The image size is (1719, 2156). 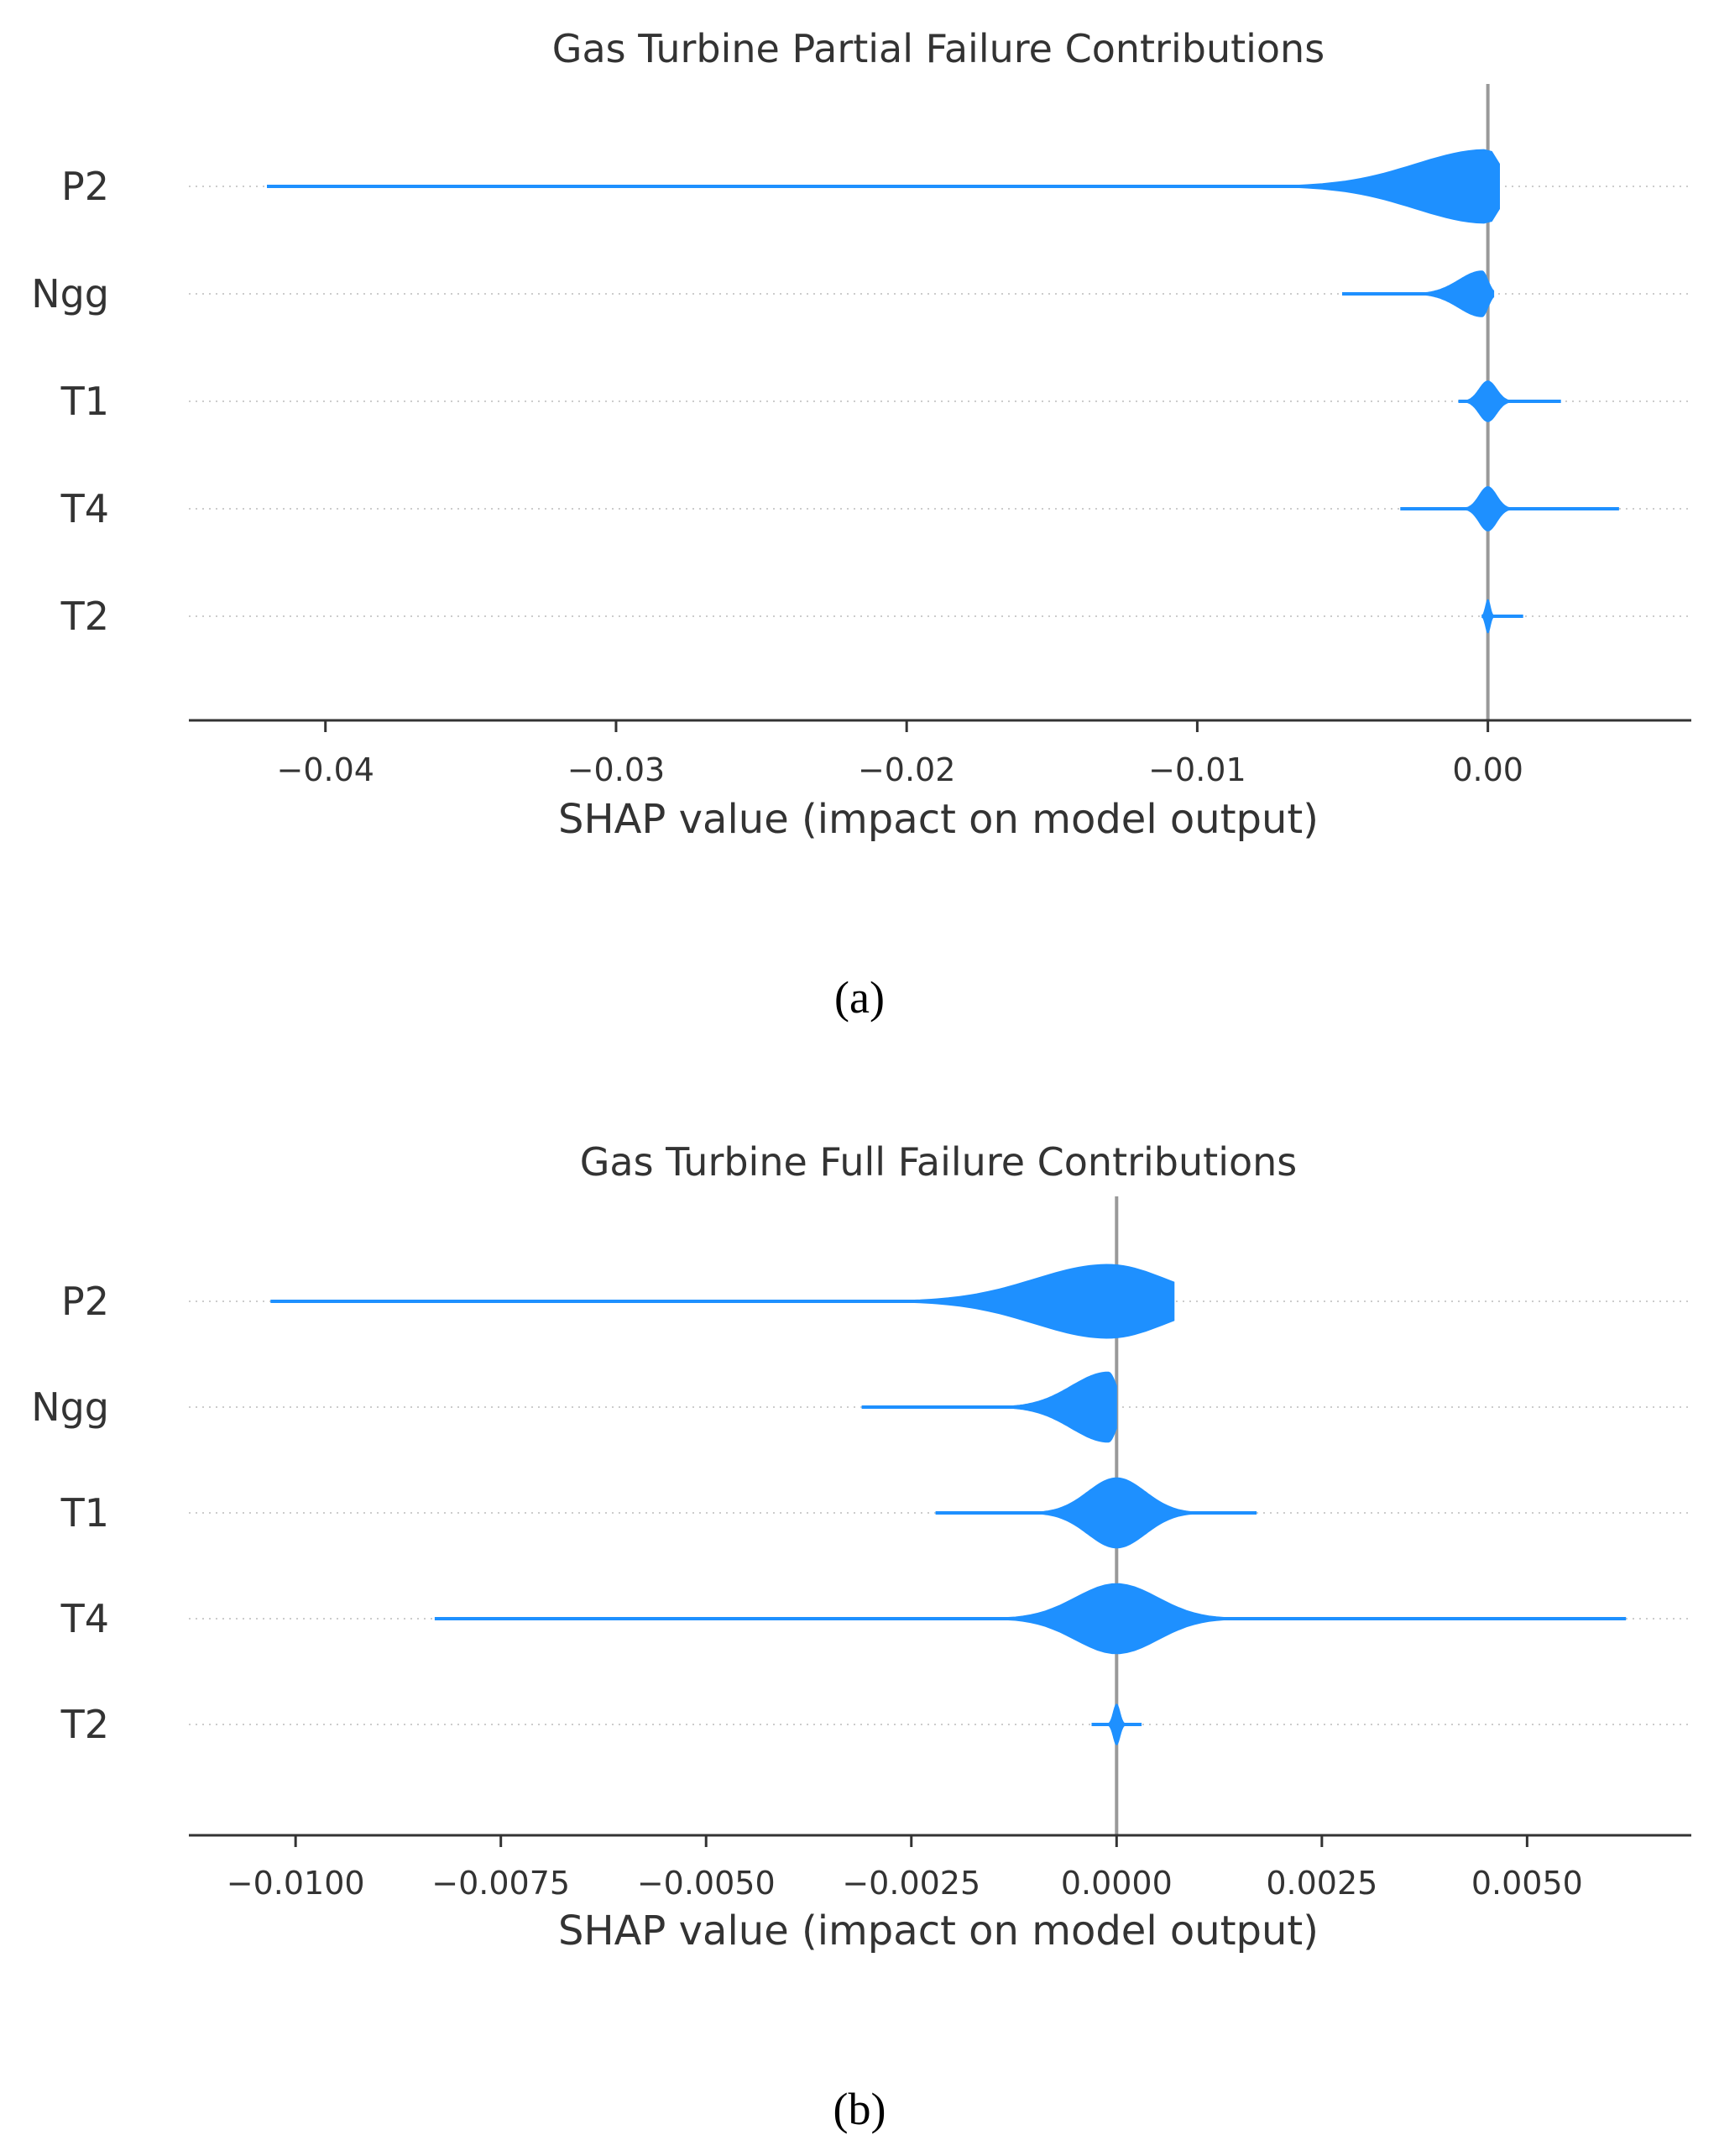 I want to click on x-ticks: −0.04 −0.03 −0.02 −0.01 0.00, so click(x=900, y=754).